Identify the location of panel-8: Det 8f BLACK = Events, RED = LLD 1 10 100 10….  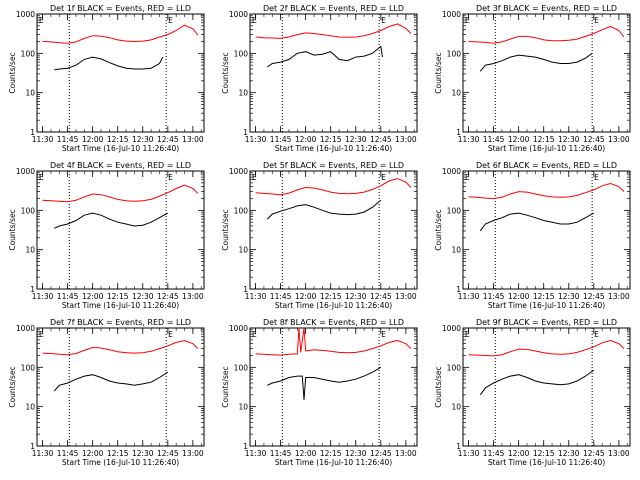
(319, 392).